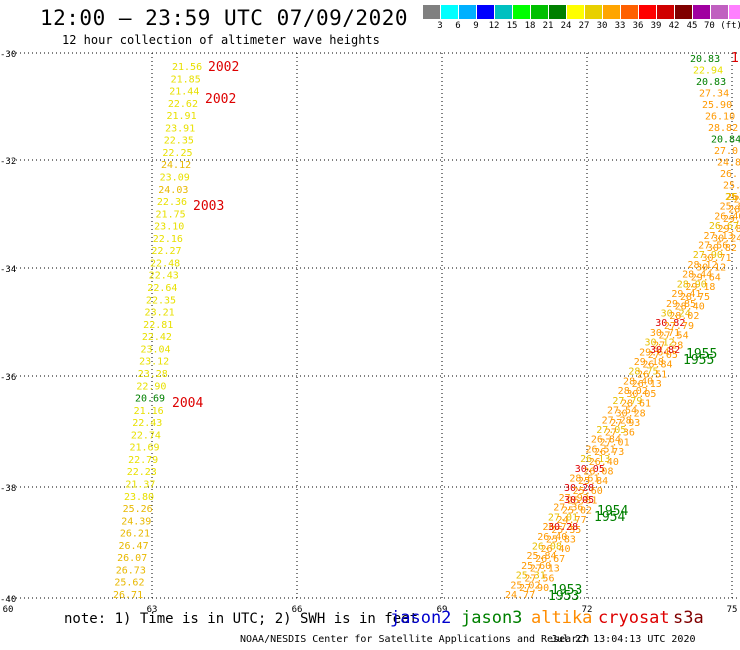  Describe the element at coordinates (132, 558) in the screenshot. I see `wave-height-value: 26.07` at that location.